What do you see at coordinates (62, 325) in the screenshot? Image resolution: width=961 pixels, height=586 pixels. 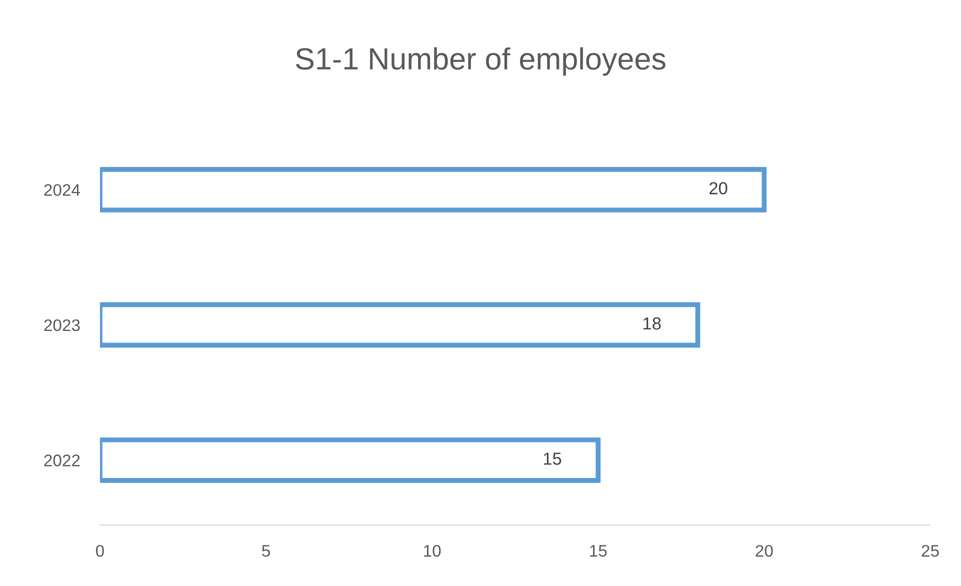 I see `y-tick-label: 2023` at bounding box center [62, 325].